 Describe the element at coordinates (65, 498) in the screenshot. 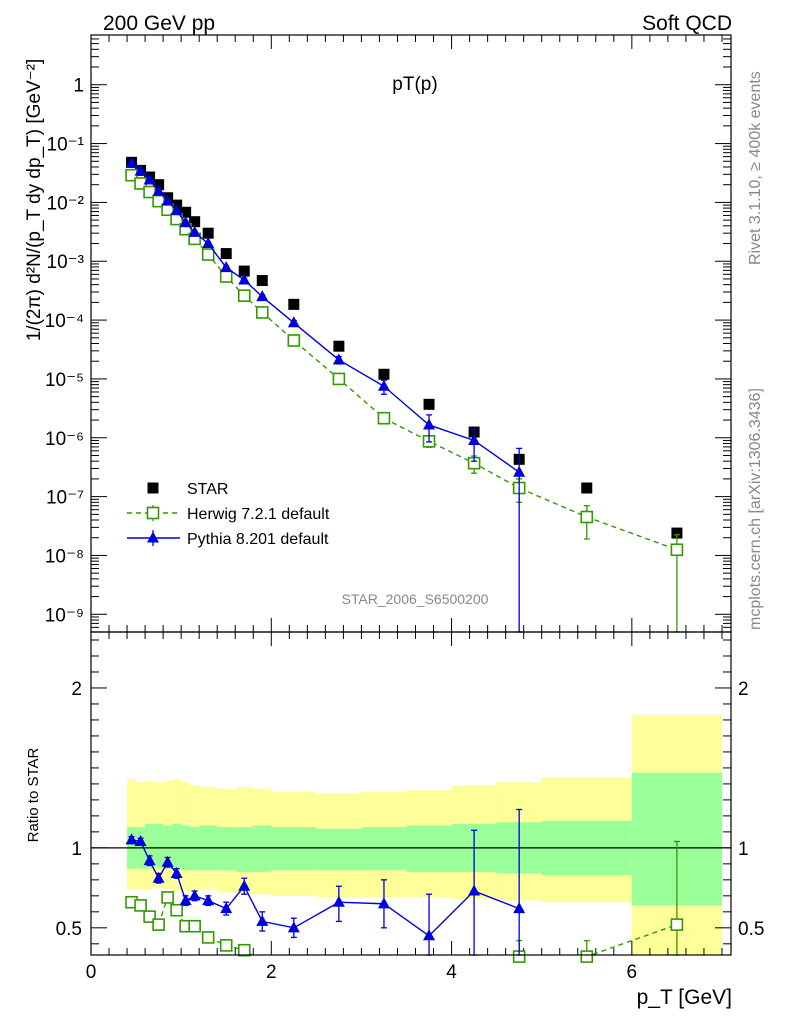

I see `y-tick-label: 10⁻⁷` at that location.